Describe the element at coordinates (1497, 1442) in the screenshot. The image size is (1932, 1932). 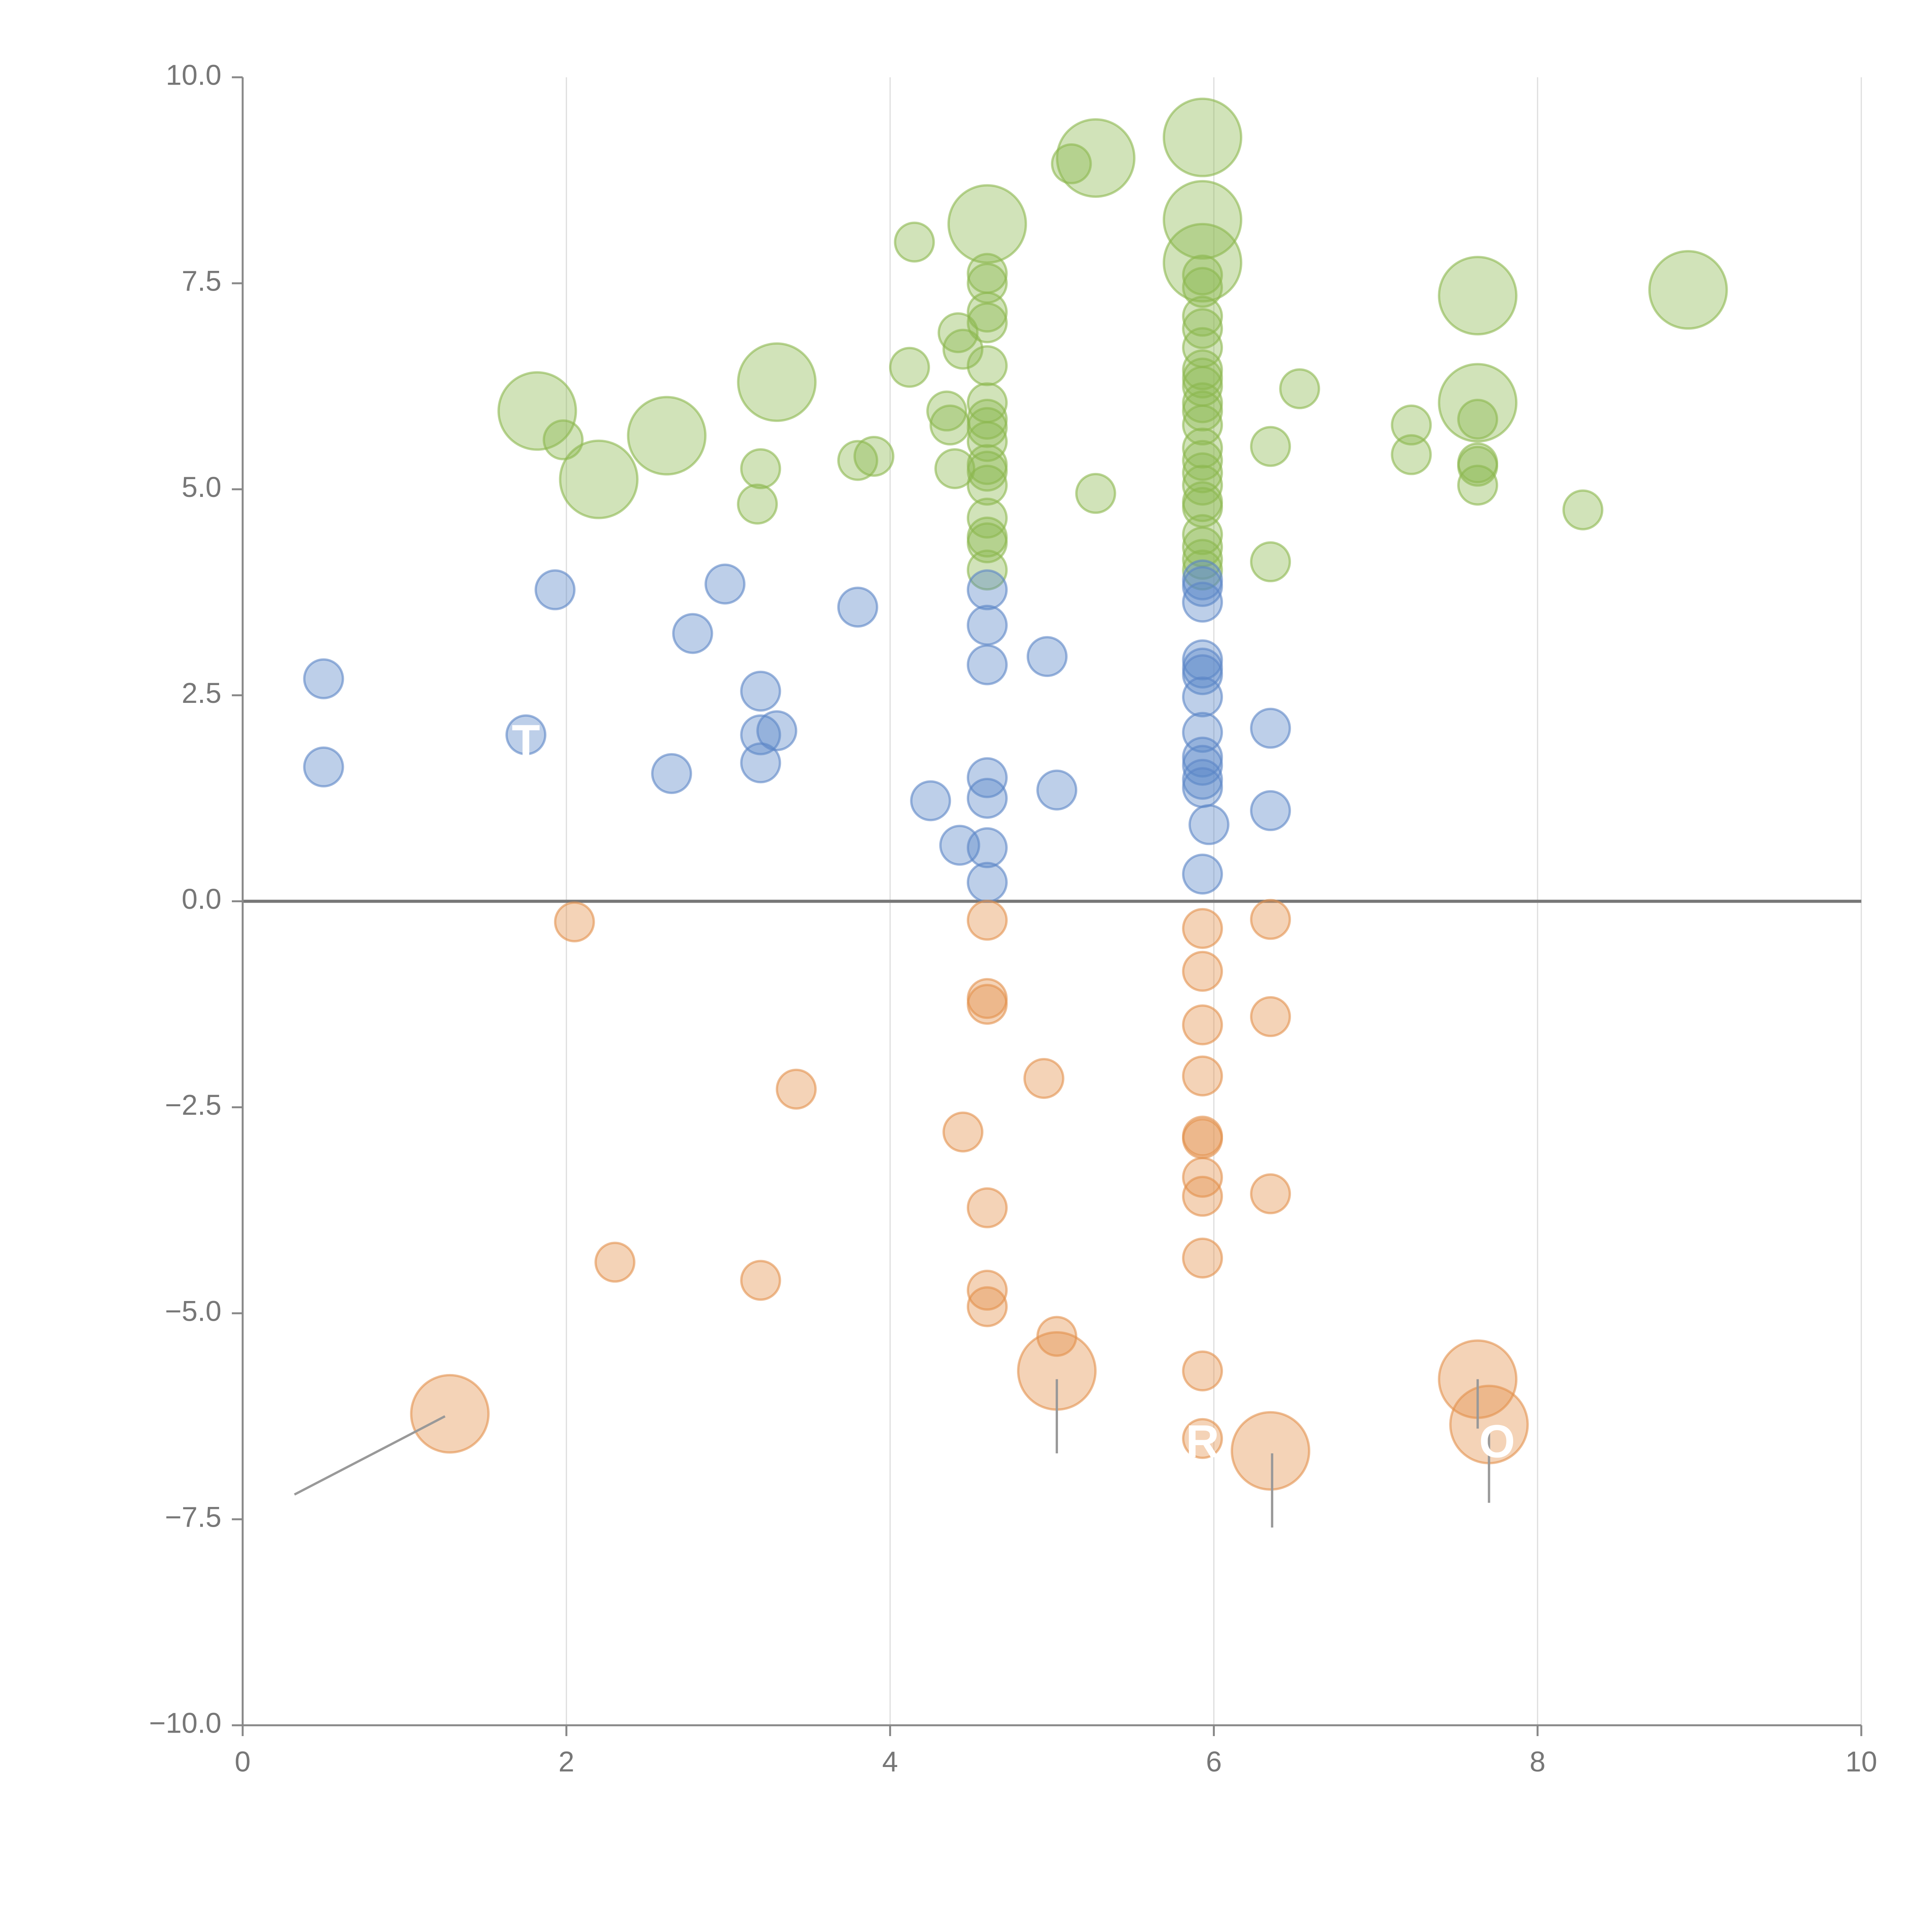
I see `callout-label-2: O` at that location.